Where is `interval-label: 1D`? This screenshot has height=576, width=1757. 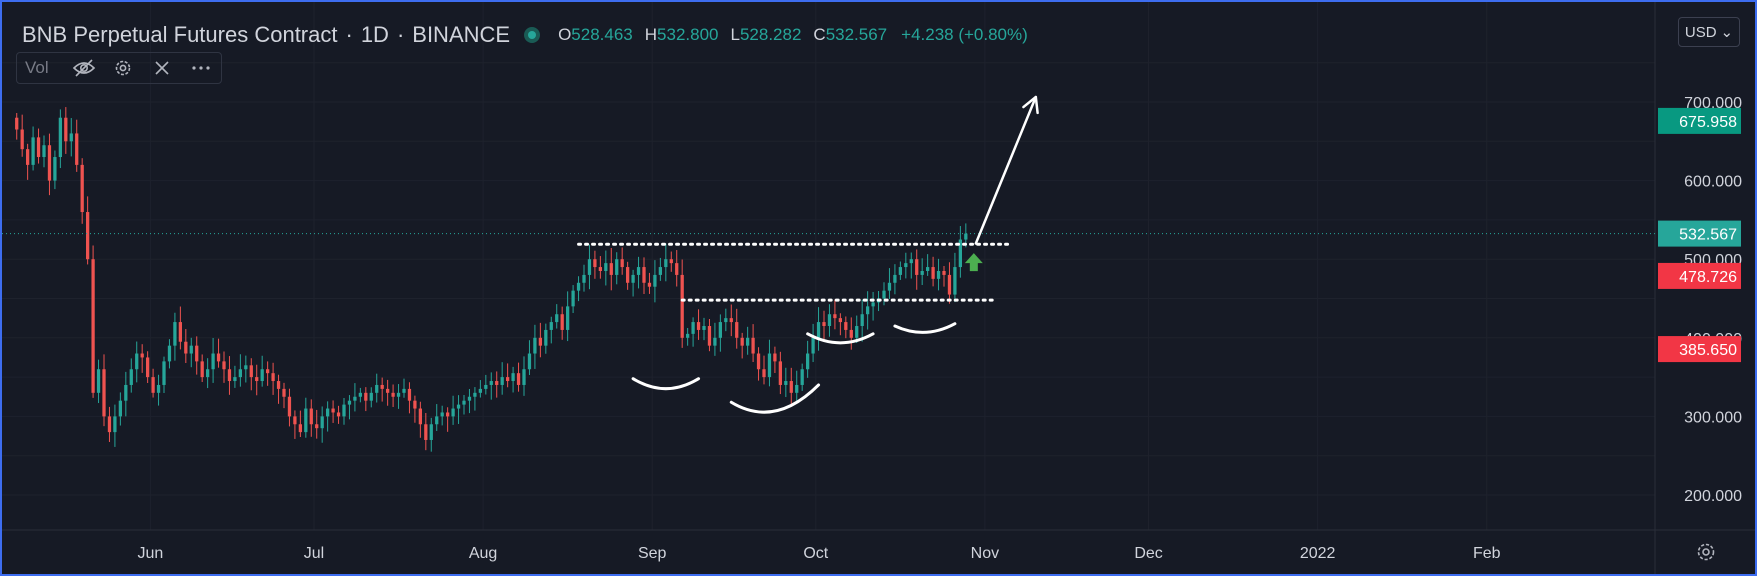
interval-label: 1D is located at coordinates (374, 34).